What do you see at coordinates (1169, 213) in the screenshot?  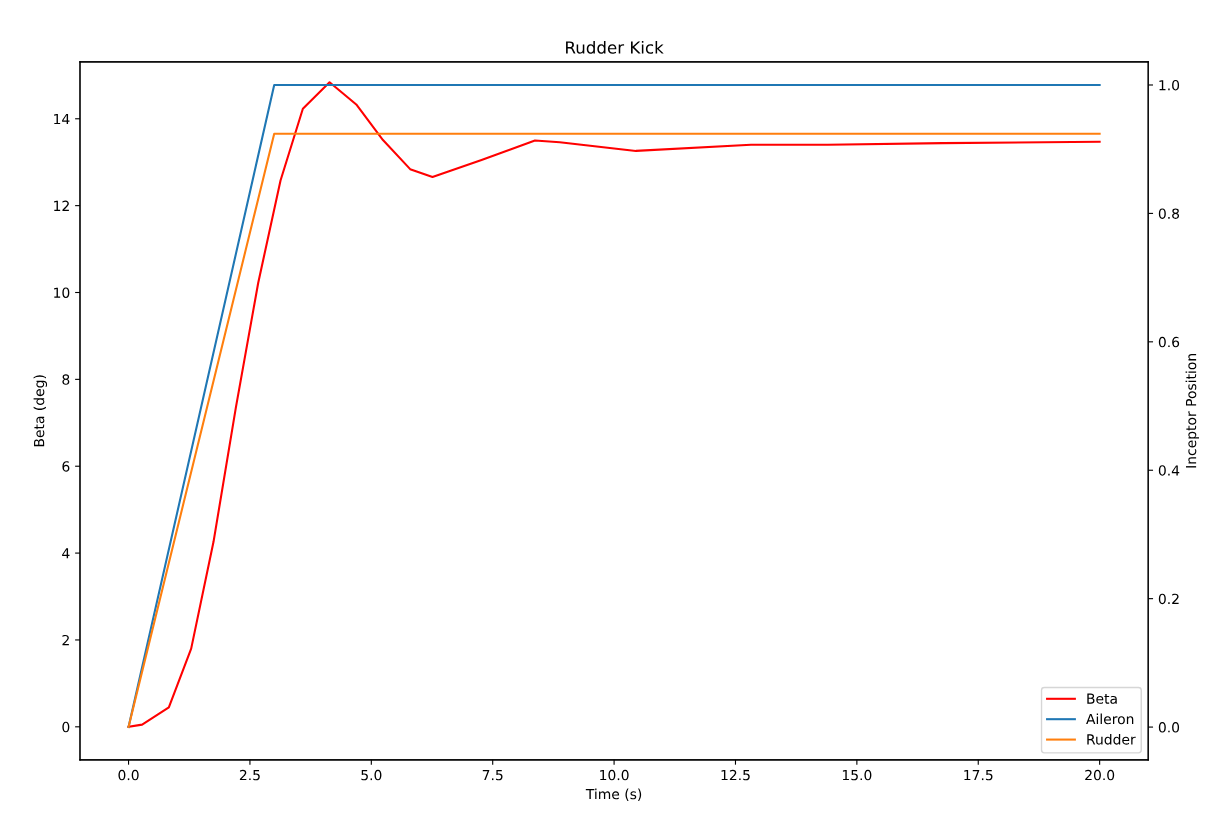 I see `y2-tick-label: 0.8` at bounding box center [1169, 213].